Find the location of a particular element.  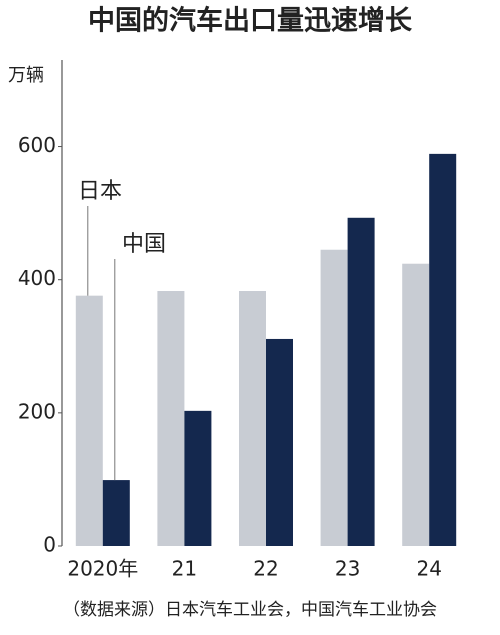

x-tick-label: 22 is located at coordinates (265, 569).